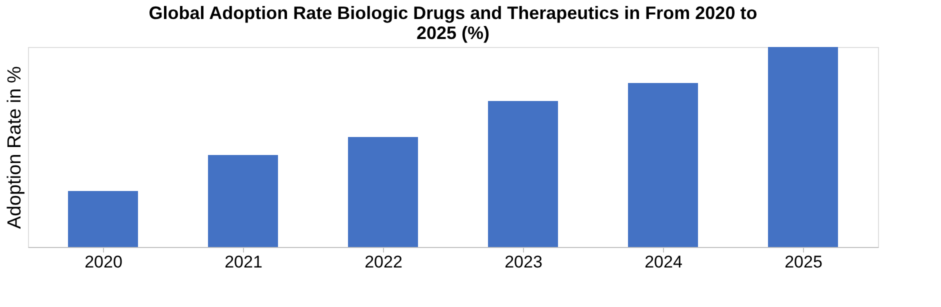  Describe the element at coordinates (243, 262) in the screenshot. I see `x-tick-label: 2021` at that location.